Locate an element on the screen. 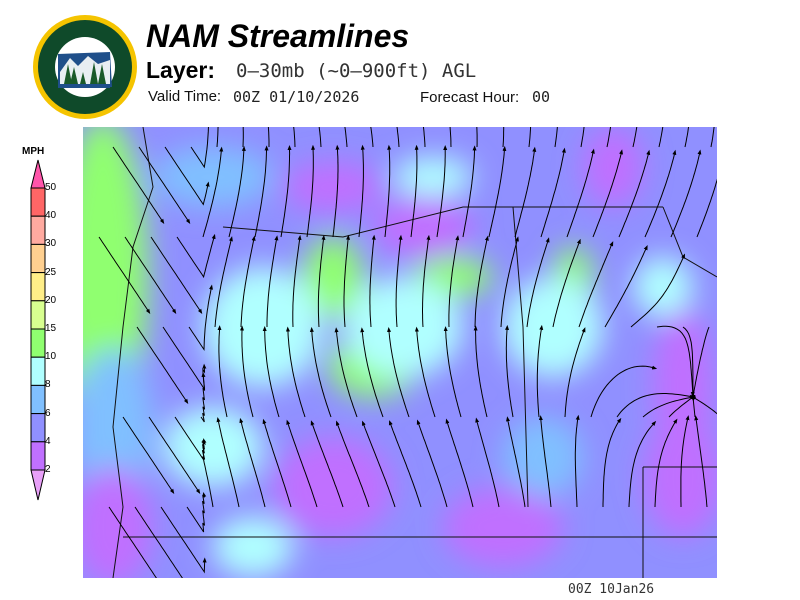  layer-label: Layer: is located at coordinates (181, 70).